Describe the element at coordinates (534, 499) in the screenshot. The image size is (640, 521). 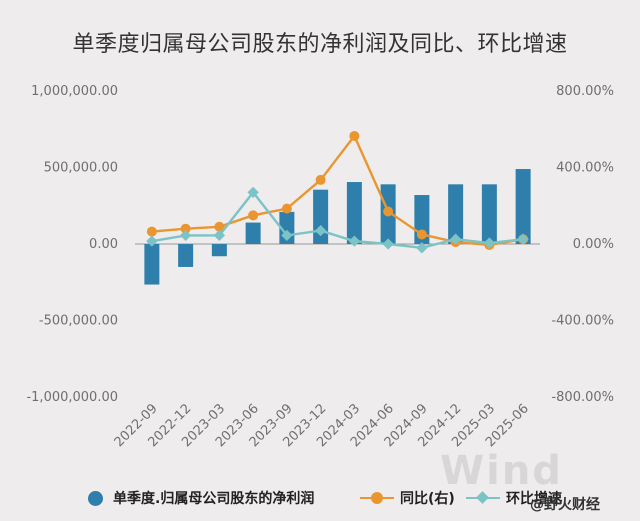
I see `legend-label-qoq: 环比增速` at that location.